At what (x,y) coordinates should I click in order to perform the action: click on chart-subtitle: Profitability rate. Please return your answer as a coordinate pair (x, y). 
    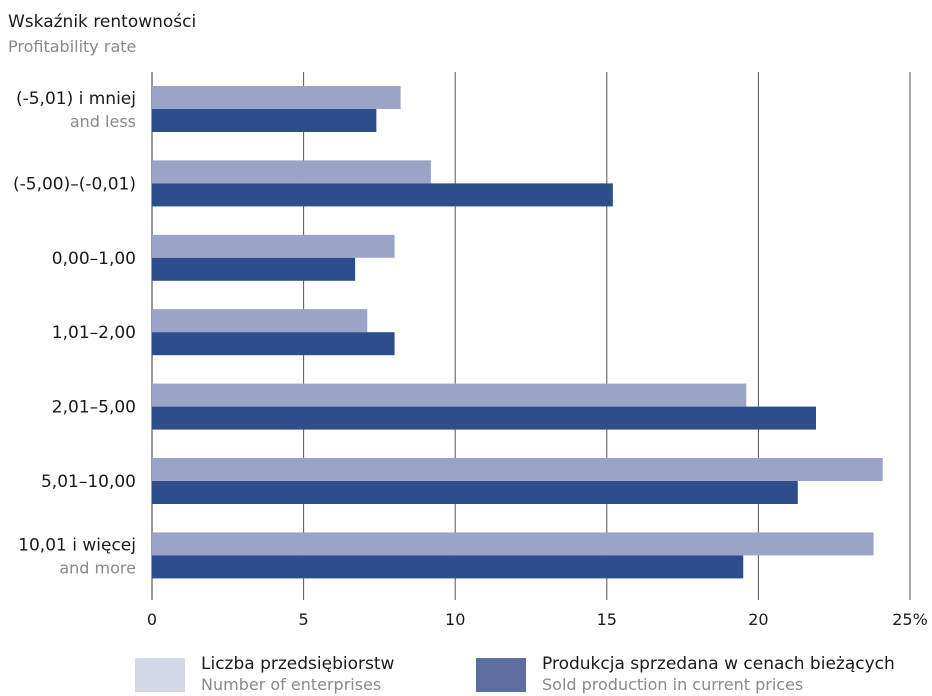
    Looking at the image, I should click on (72, 46).